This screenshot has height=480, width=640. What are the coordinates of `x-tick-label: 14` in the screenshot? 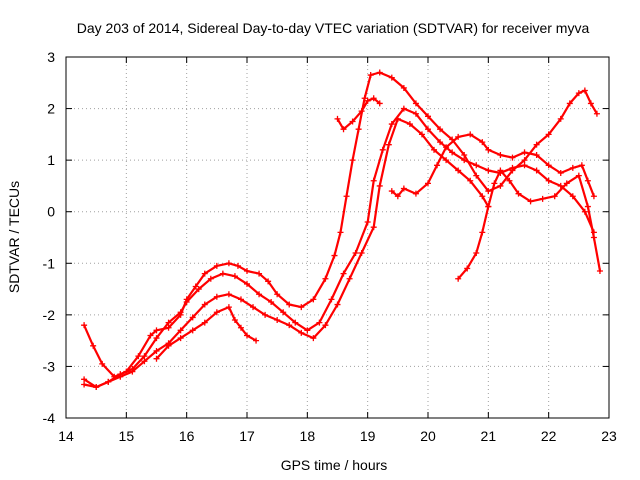 It's located at (66, 436).